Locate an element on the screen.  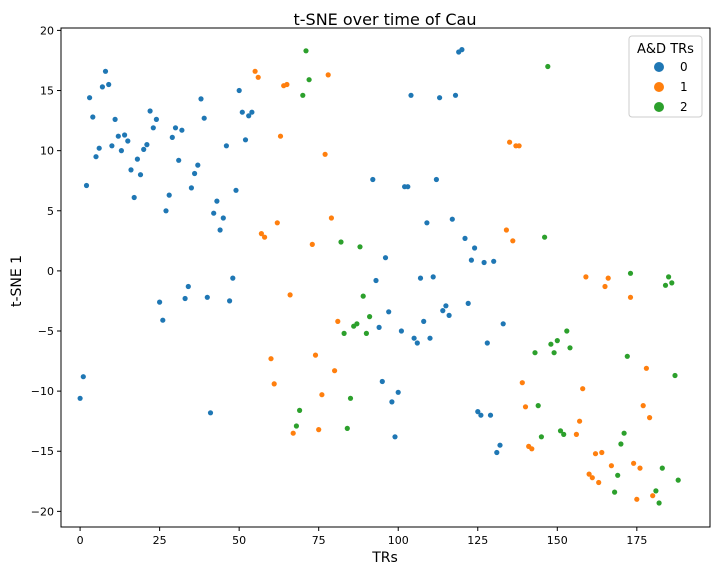
legend: A&D TRs 0 1 2 is located at coordinates (665, 76).